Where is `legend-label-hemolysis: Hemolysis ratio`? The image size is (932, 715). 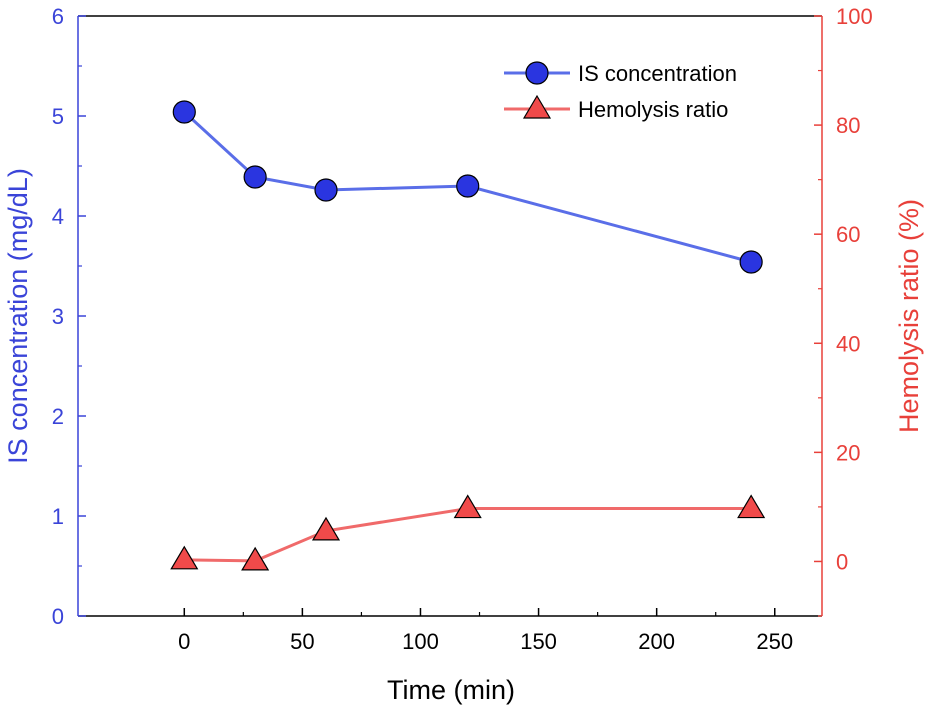
legend-label-hemolysis: Hemolysis ratio is located at coordinates (653, 109).